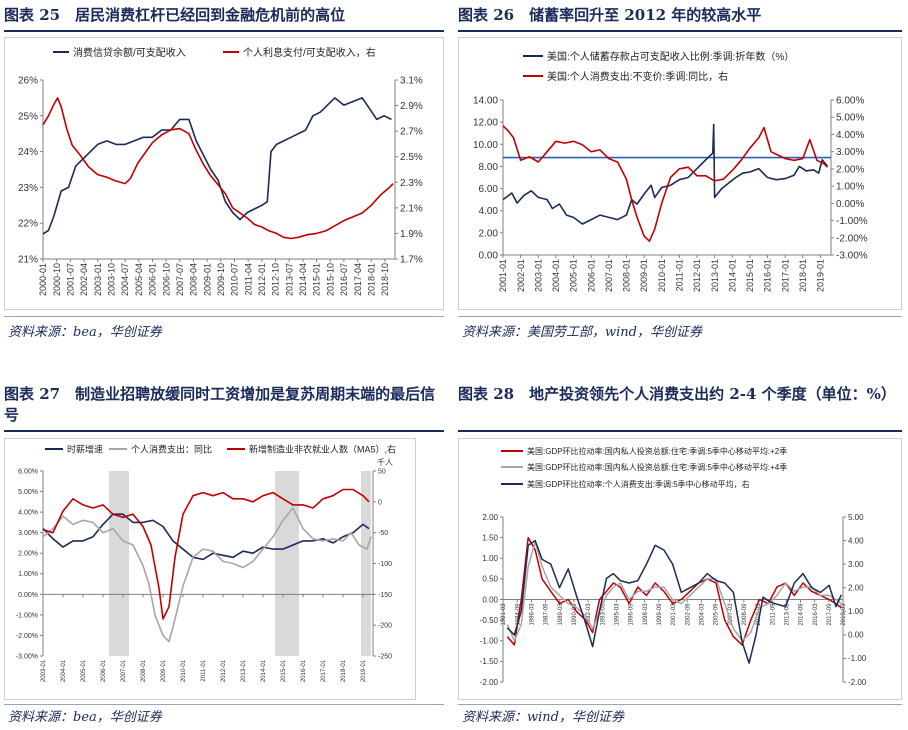  What do you see at coordinates (380, 502) in the screenshot?
I see `right-tick-label: 0` at bounding box center [380, 502].